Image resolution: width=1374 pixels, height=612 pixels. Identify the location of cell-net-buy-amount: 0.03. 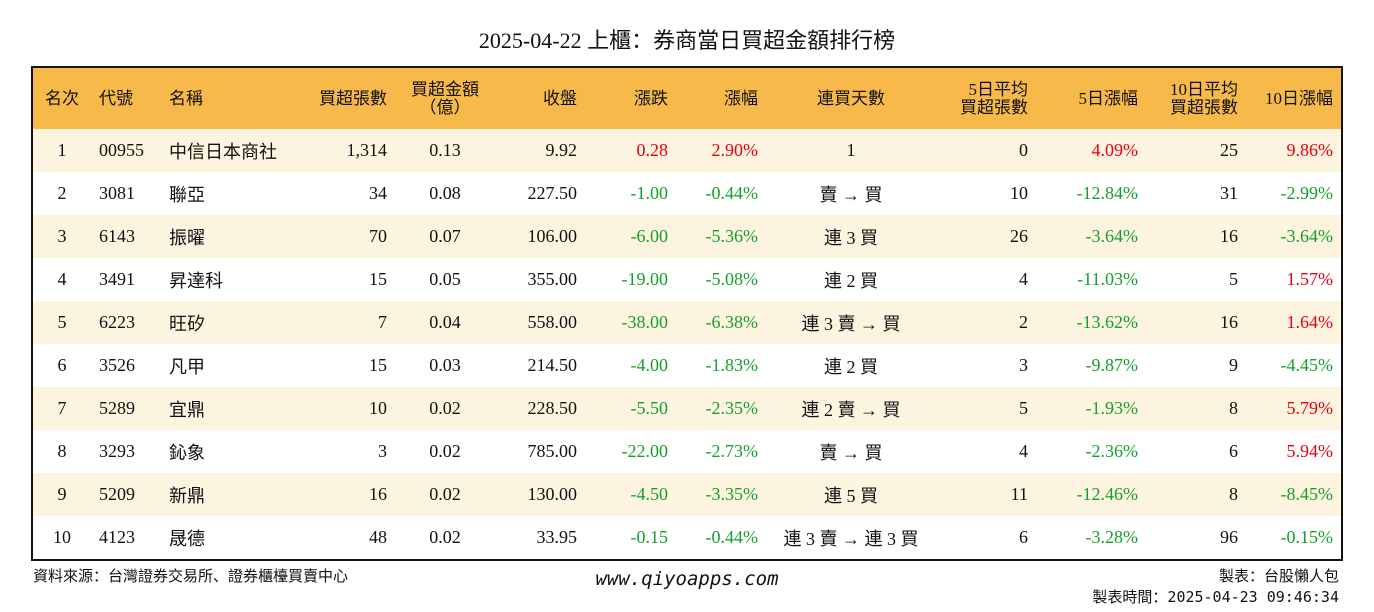
(445, 365).